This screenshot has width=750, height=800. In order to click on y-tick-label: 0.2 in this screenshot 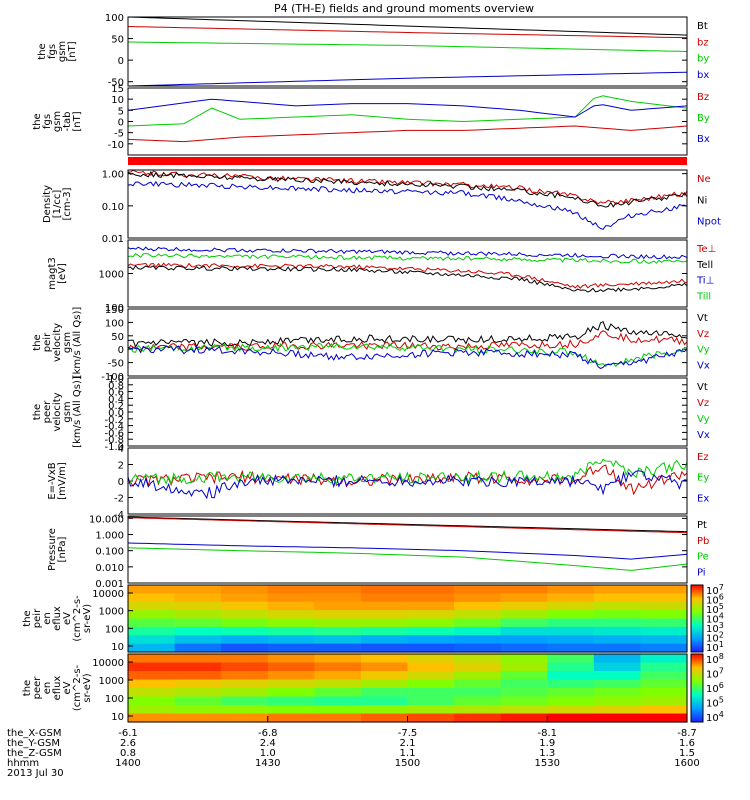, I will do `click(116, 406)`.